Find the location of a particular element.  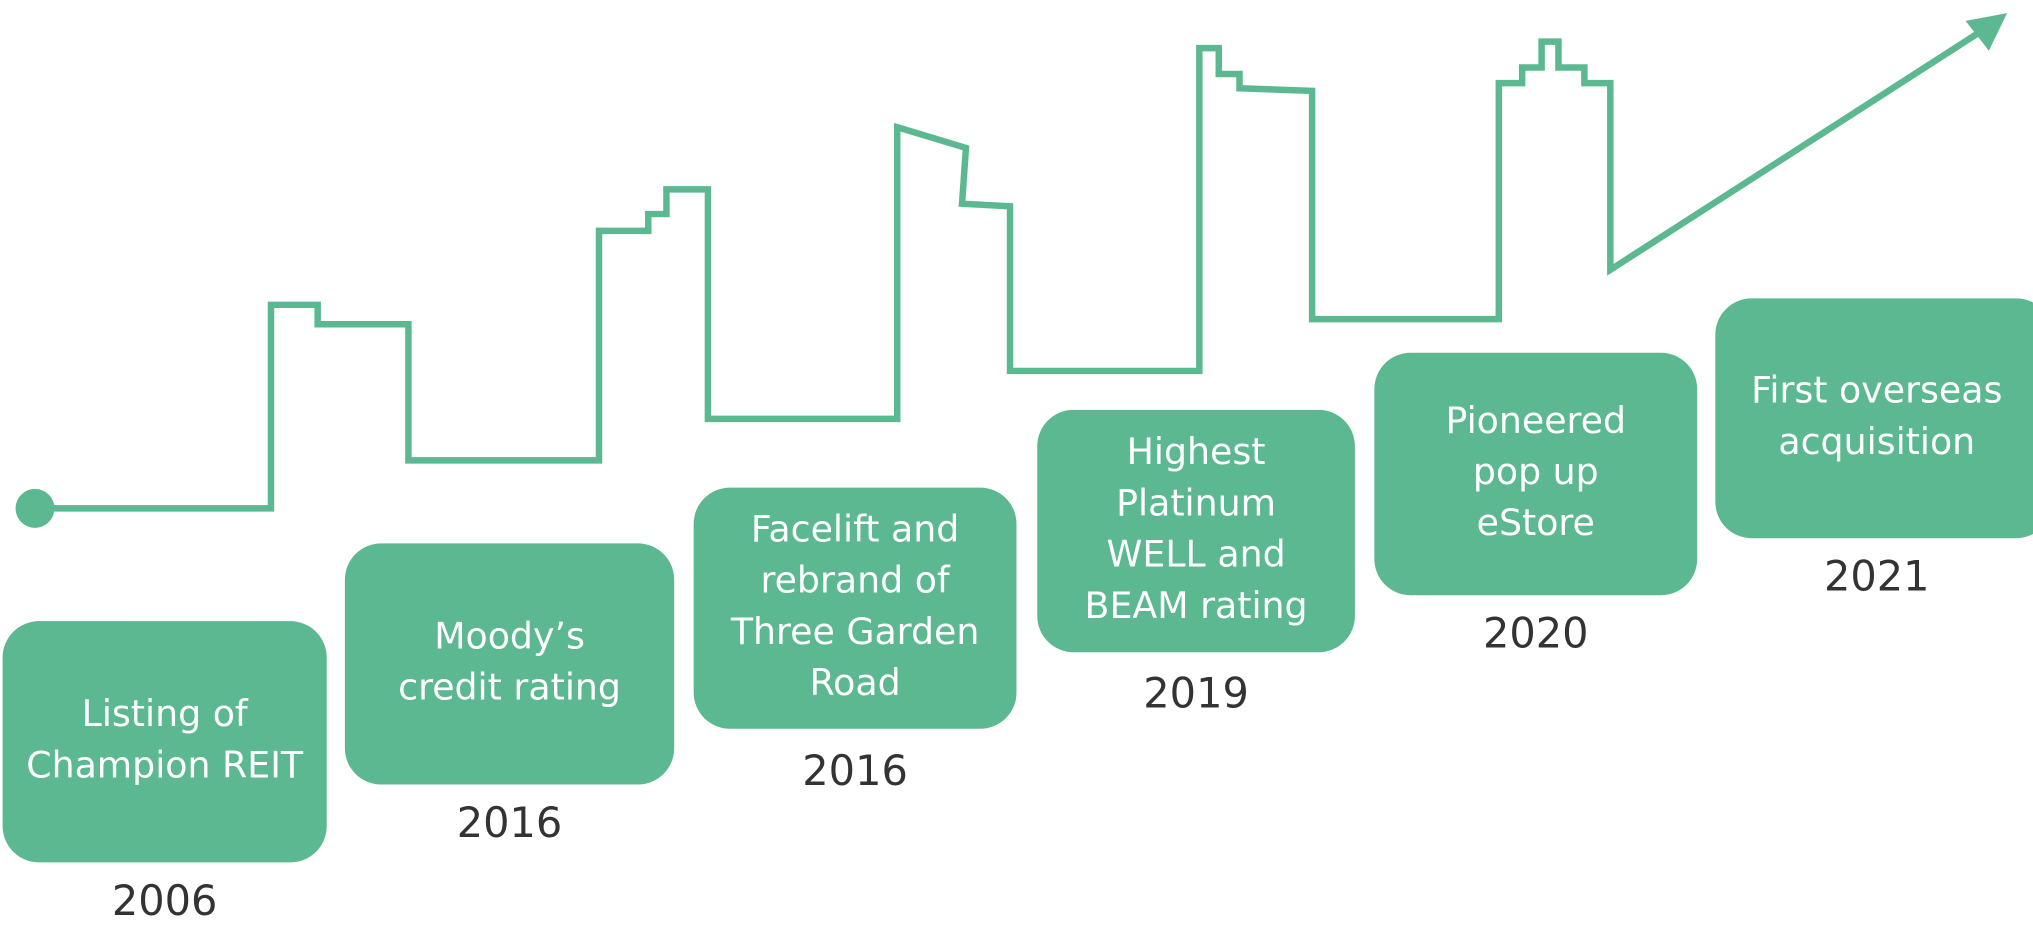

milestone-year: 2020 is located at coordinates (1536, 633).